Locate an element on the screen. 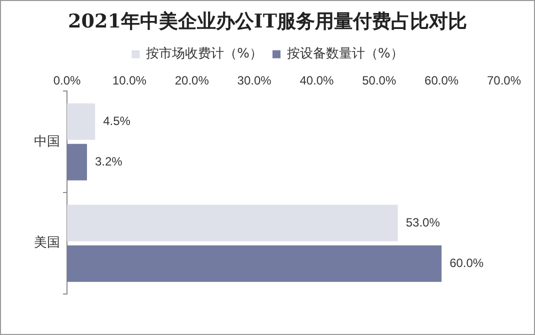 The height and width of the screenshot is (335, 535). legend-label: 按设备数量计（%） is located at coordinates (345, 54).